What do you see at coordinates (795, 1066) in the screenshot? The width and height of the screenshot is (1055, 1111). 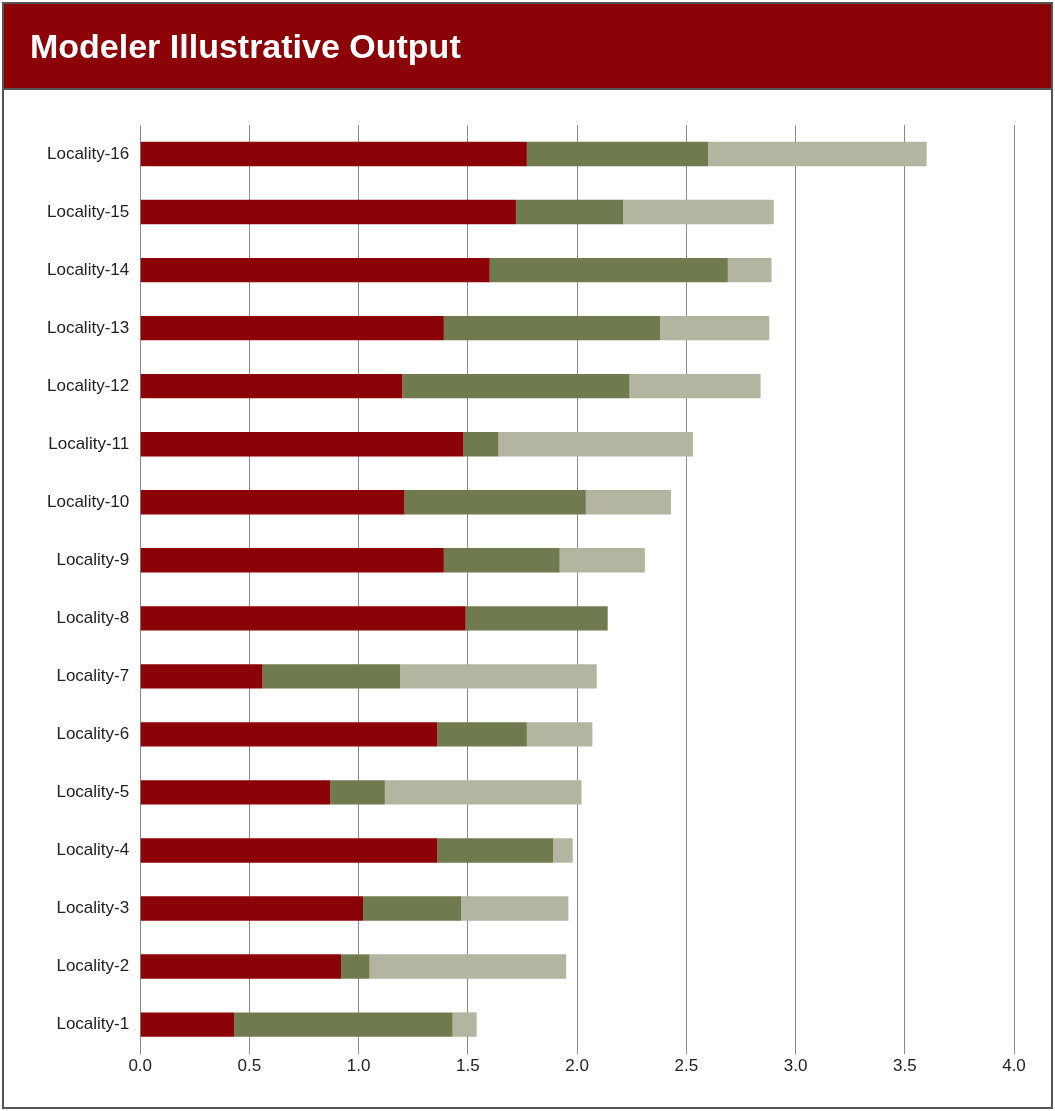 I see `x-tick-label: 3.0` at bounding box center [795, 1066].